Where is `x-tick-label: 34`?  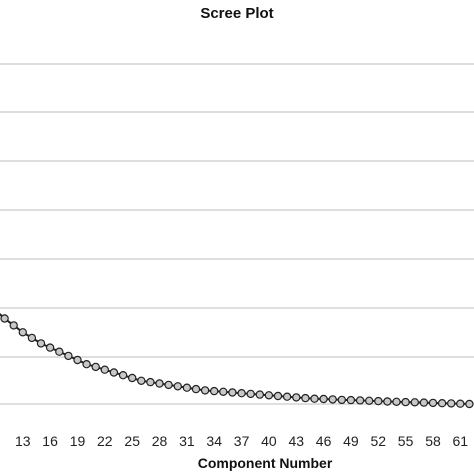
x-tick-label: 34 is located at coordinates (214, 441).